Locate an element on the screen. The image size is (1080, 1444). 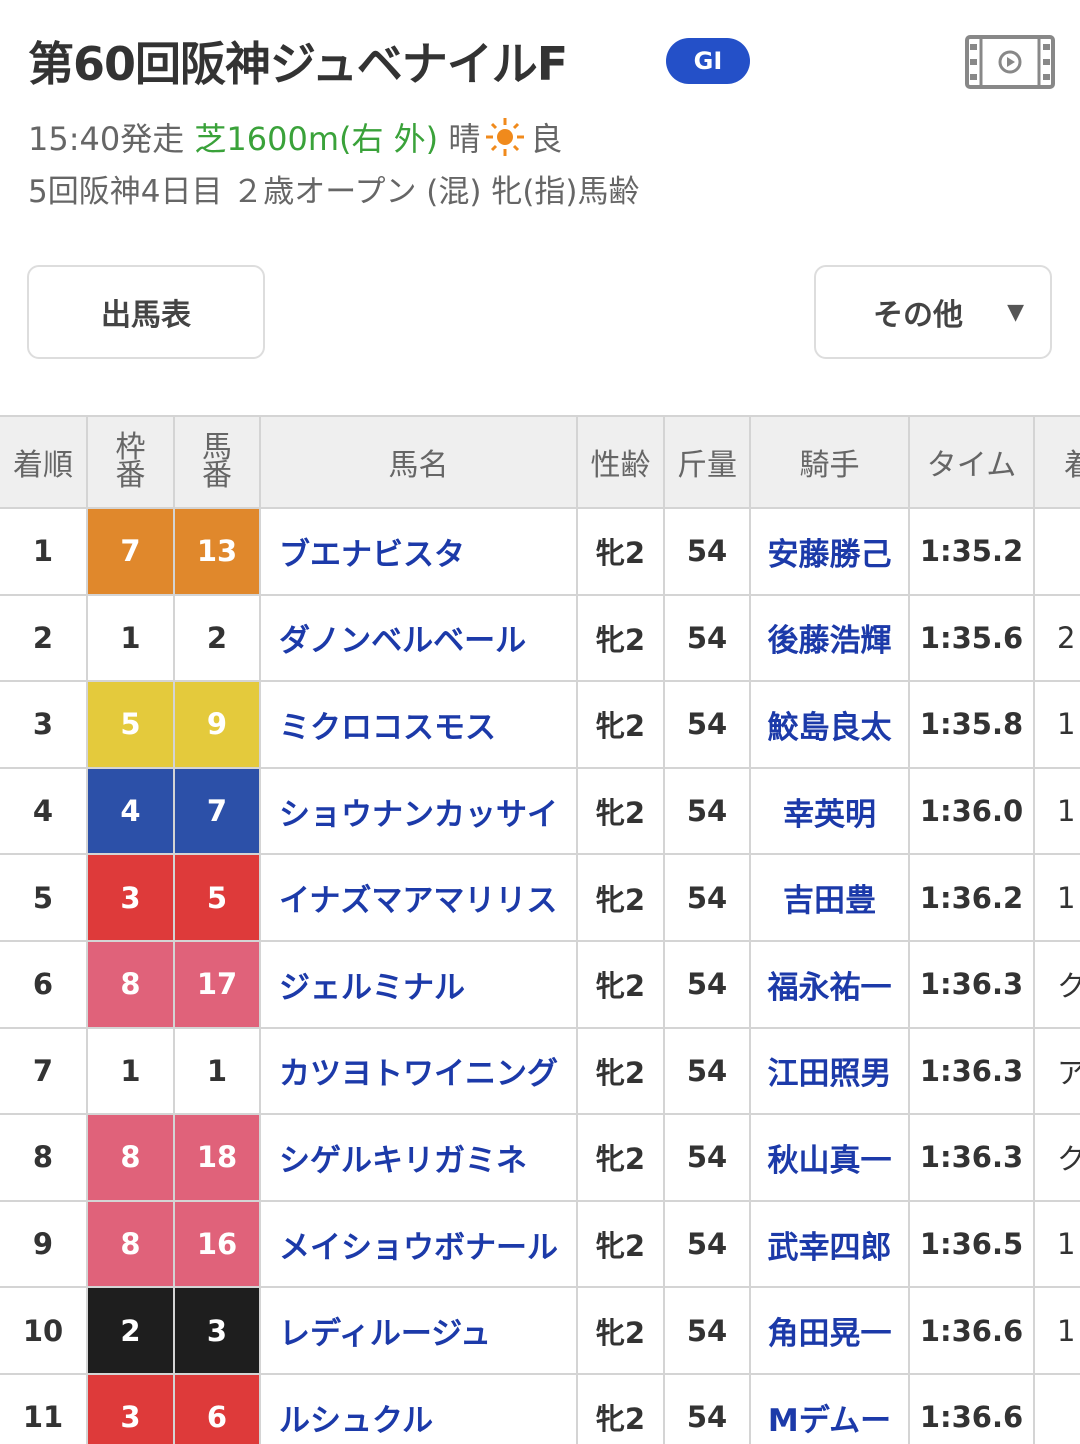
jockey: 福永祐一 is located at coordinates (830, 985).